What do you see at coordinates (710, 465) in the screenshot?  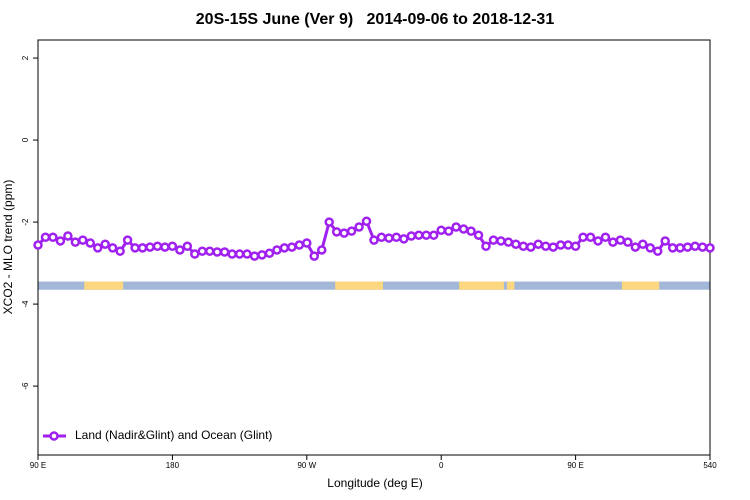 I see `x-tick-label: 540` at bounding box center [710, 465].